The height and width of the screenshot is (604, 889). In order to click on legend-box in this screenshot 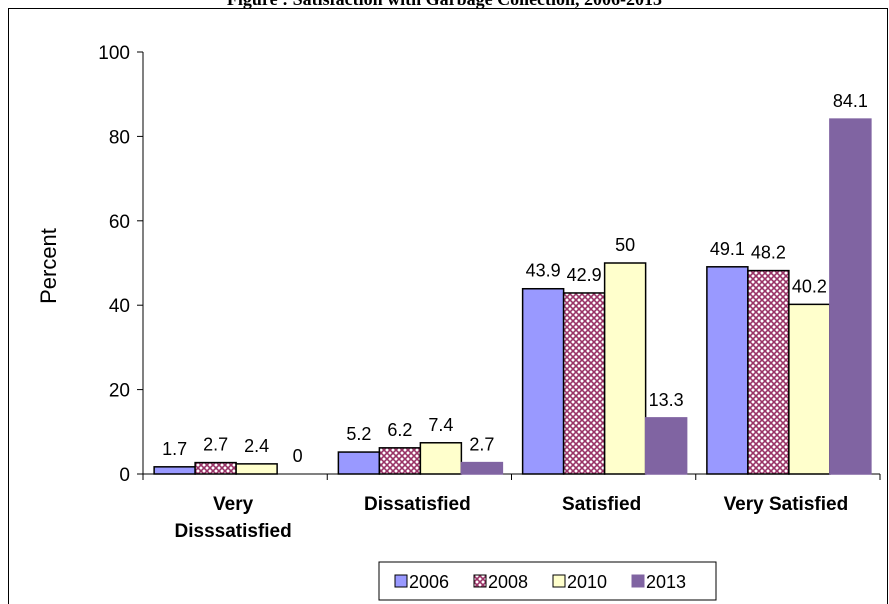, I will do `click(547, 581)`.